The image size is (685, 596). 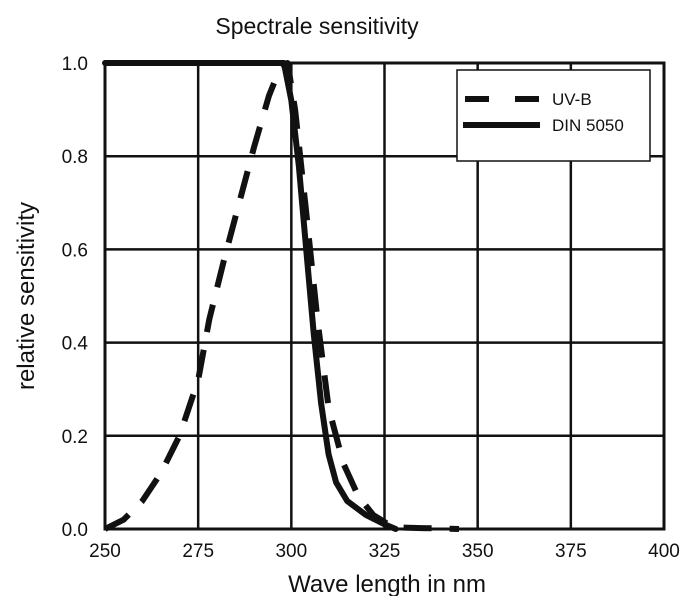 I want to click on y-tick-label: 0.8, so click(x=75, y=157).